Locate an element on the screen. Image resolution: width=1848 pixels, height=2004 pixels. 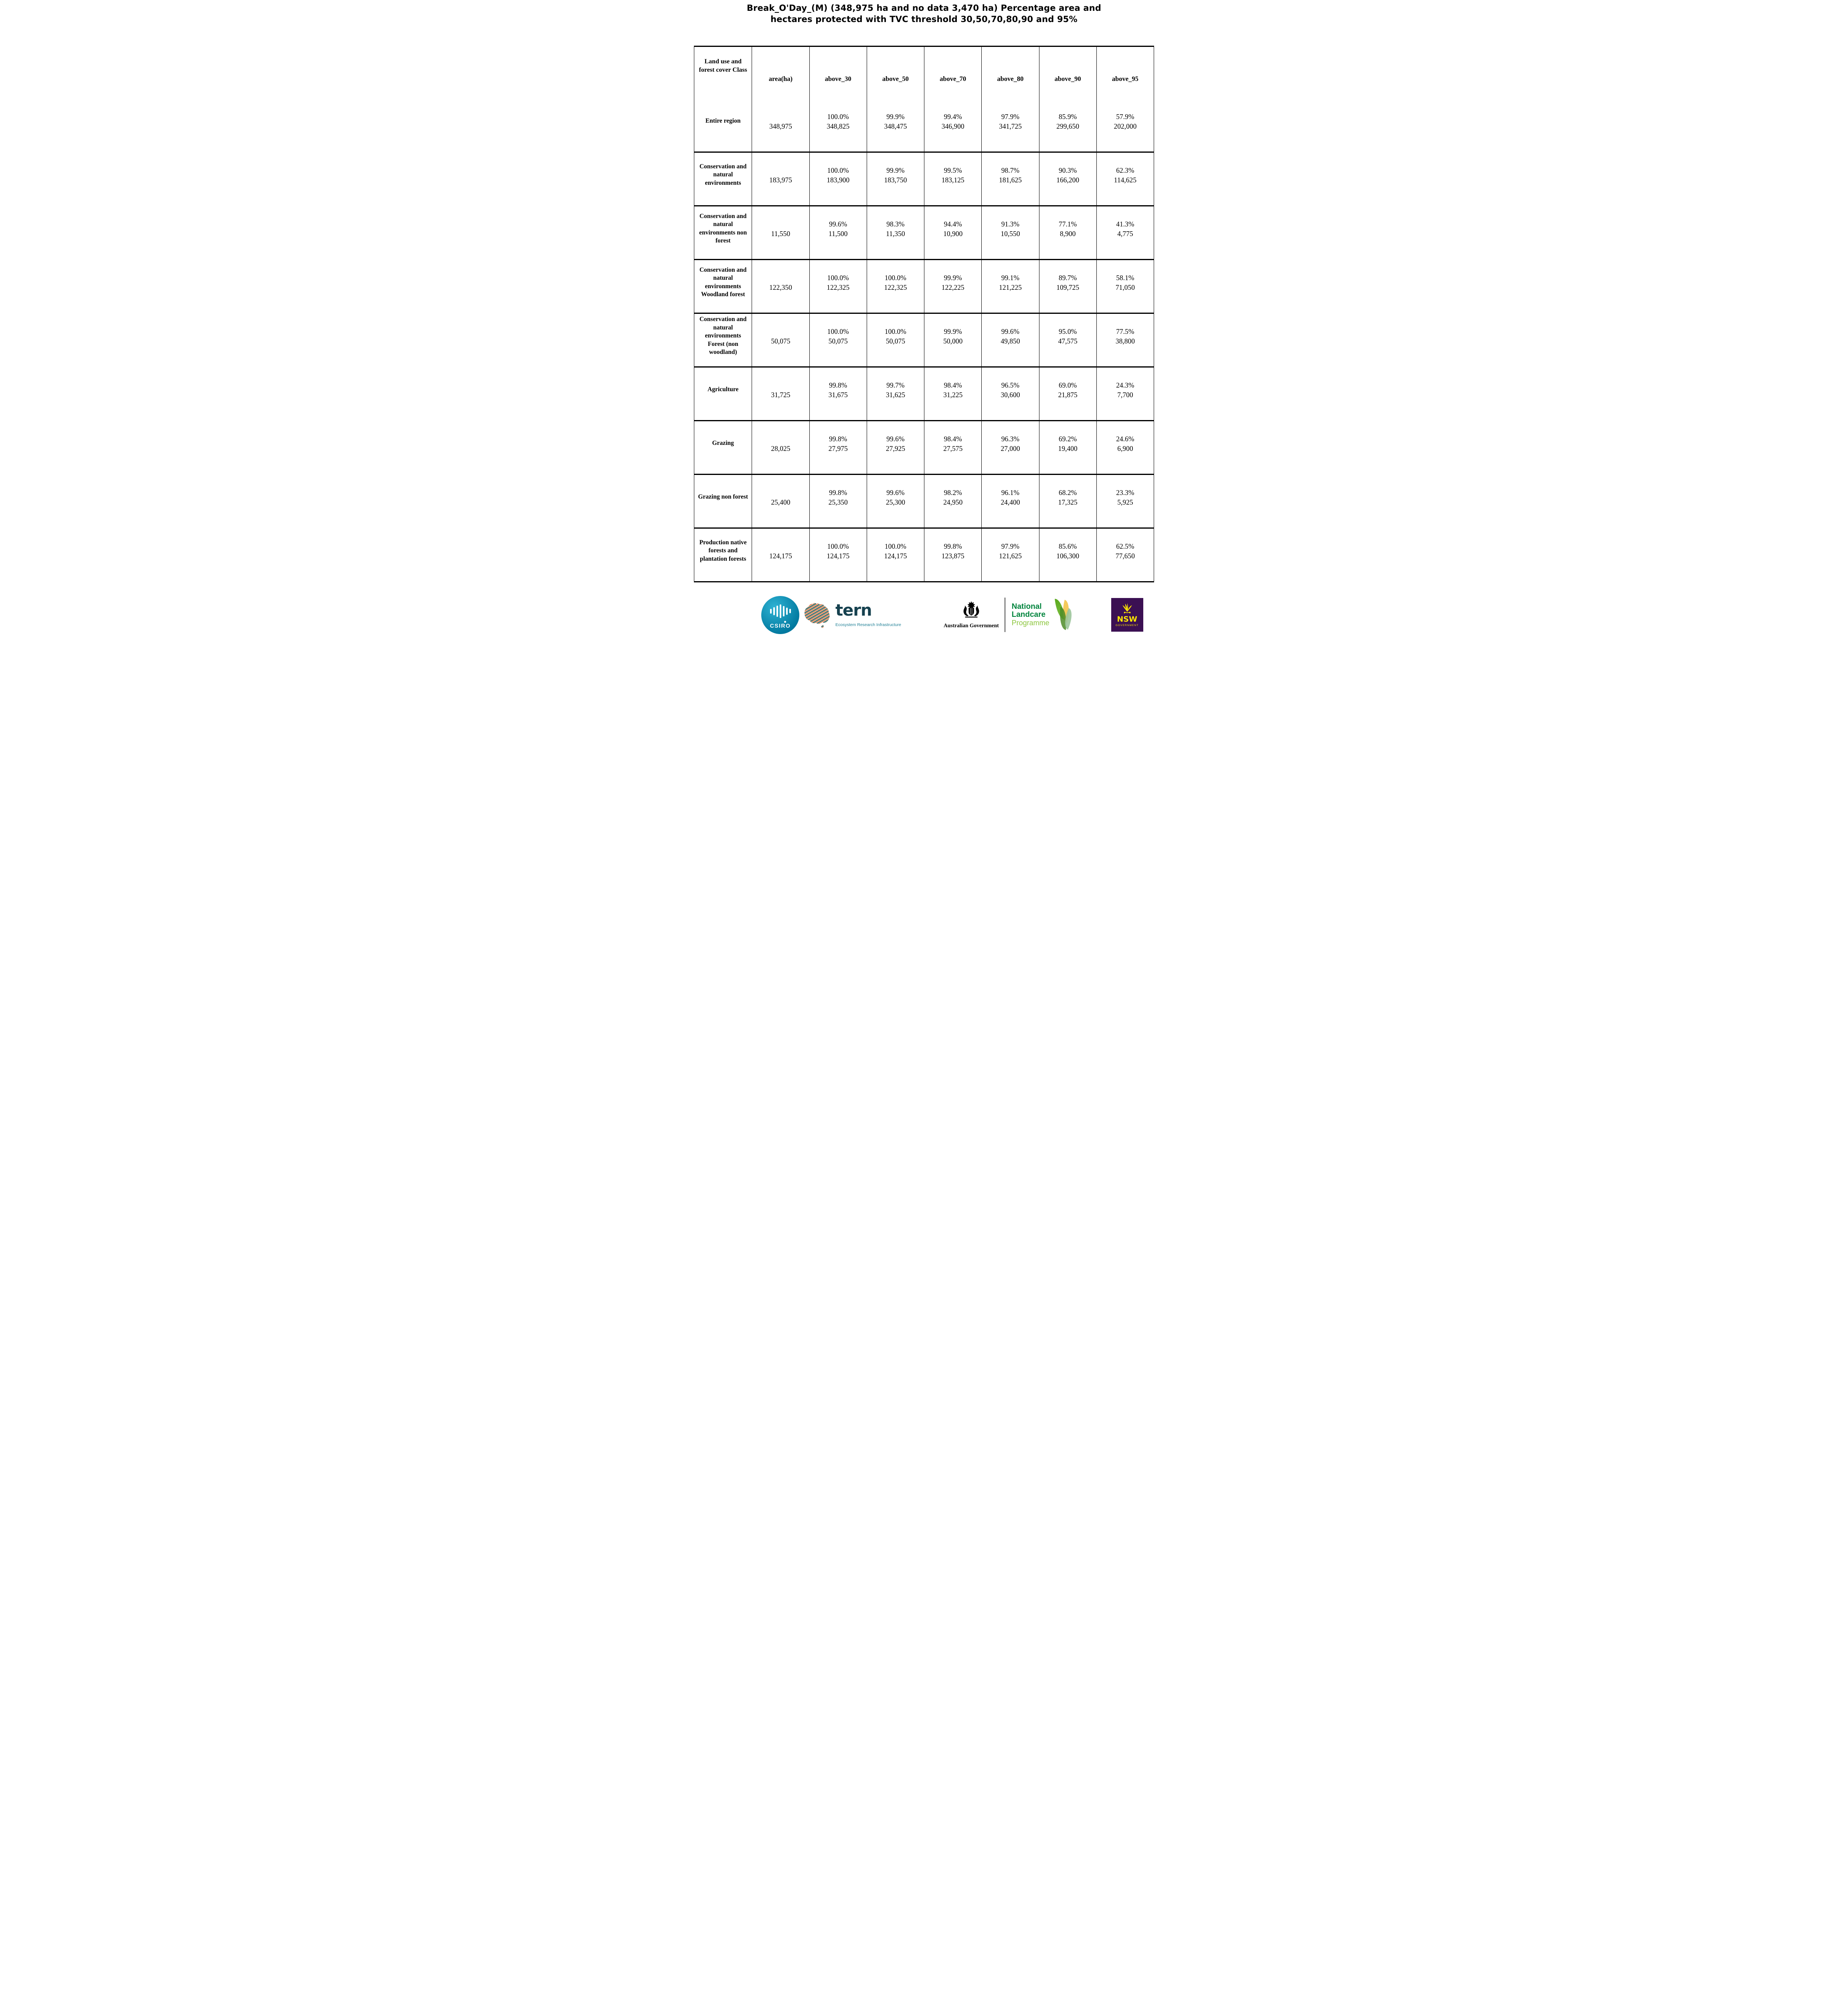
hectares-value: 38,800 is located at coordinates (1125, 341).